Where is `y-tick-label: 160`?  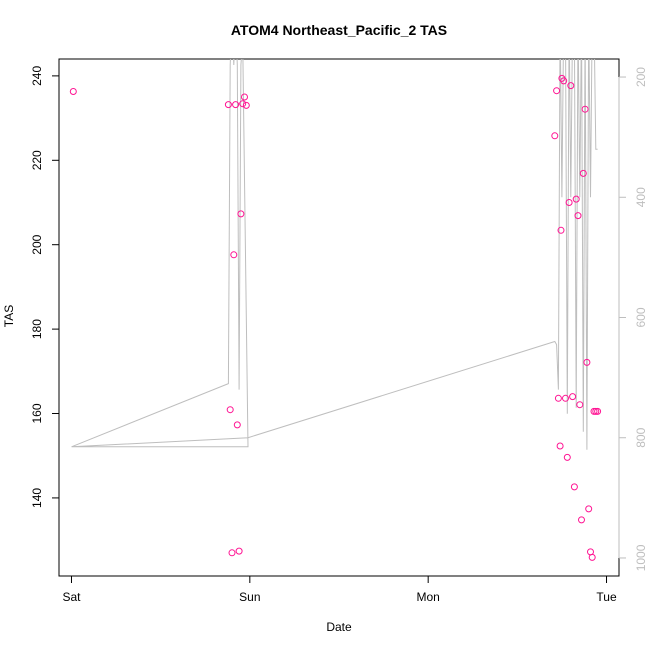
y-tick-label: 160 is located at coordinates (37, 413).